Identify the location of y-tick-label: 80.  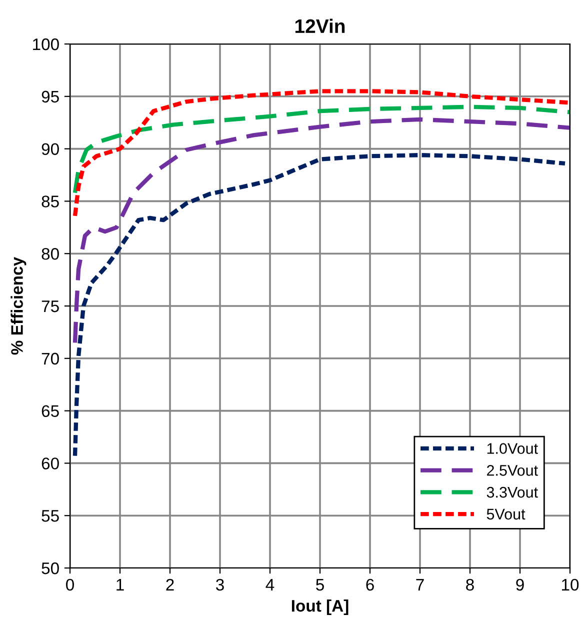
(50, 254).